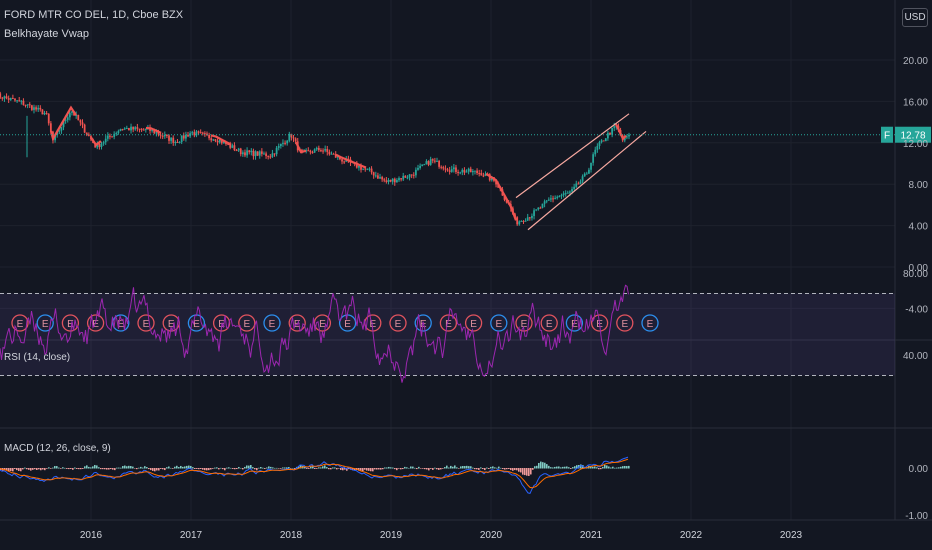 This screenshot has width=932, height=550. What do you see at coordinates (154, 130) in the screenshot?
I see `vwap-down-segment` at bounding box center [154, 130].